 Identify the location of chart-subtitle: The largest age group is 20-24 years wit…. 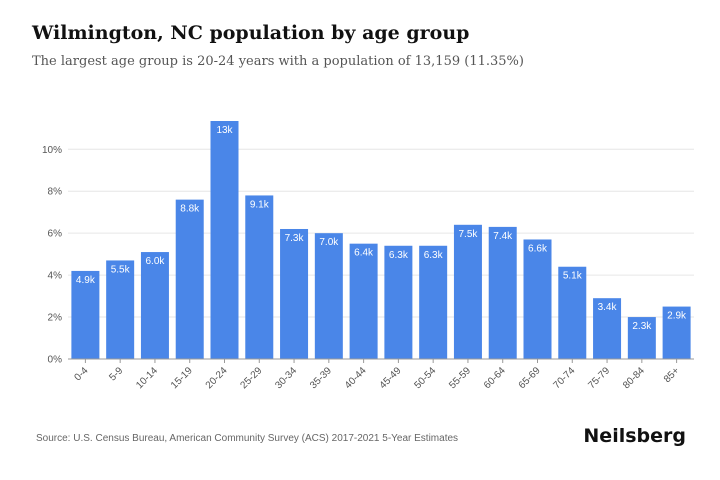
(278, 61).